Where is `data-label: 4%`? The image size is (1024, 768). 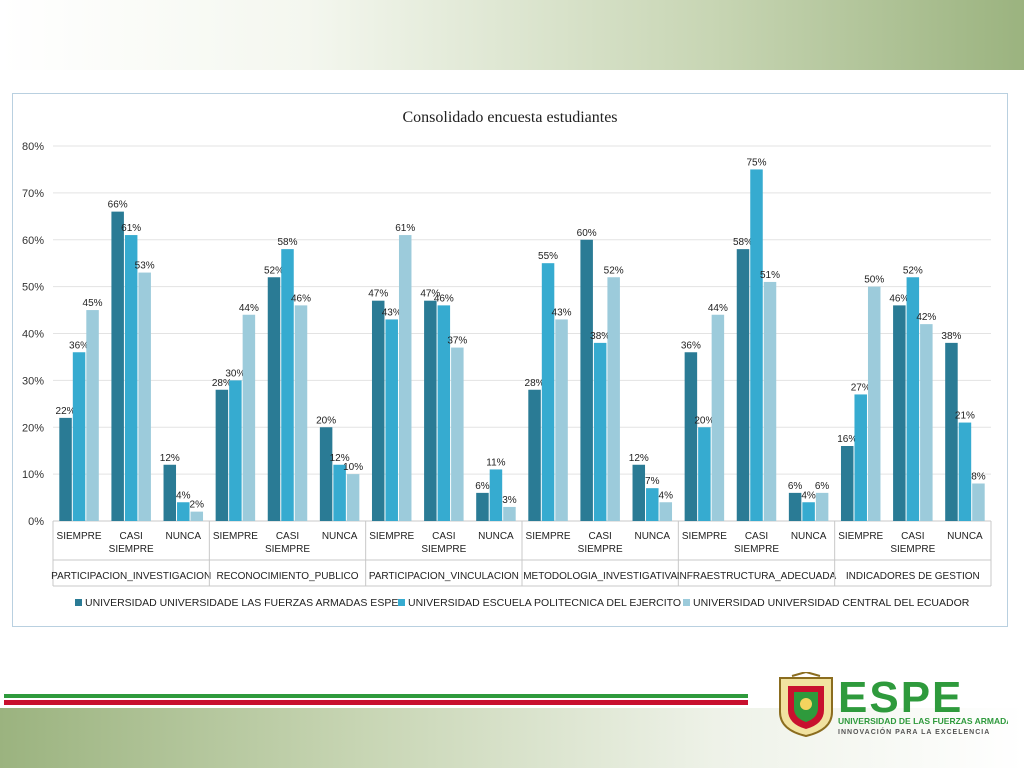 data-label: 4% is located at coordinates (183, 495).